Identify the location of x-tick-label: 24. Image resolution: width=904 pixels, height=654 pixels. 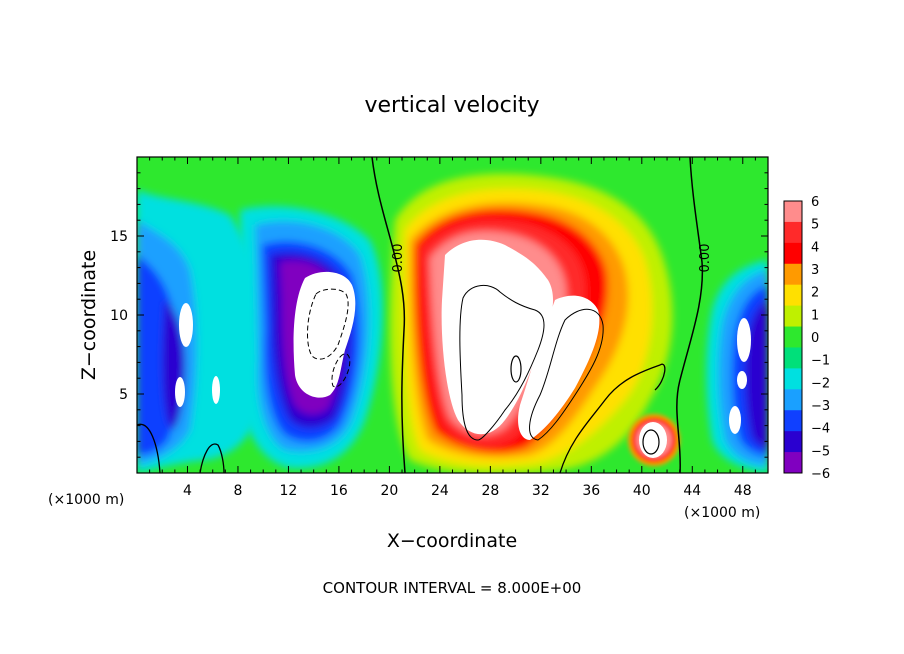
(440, 491).